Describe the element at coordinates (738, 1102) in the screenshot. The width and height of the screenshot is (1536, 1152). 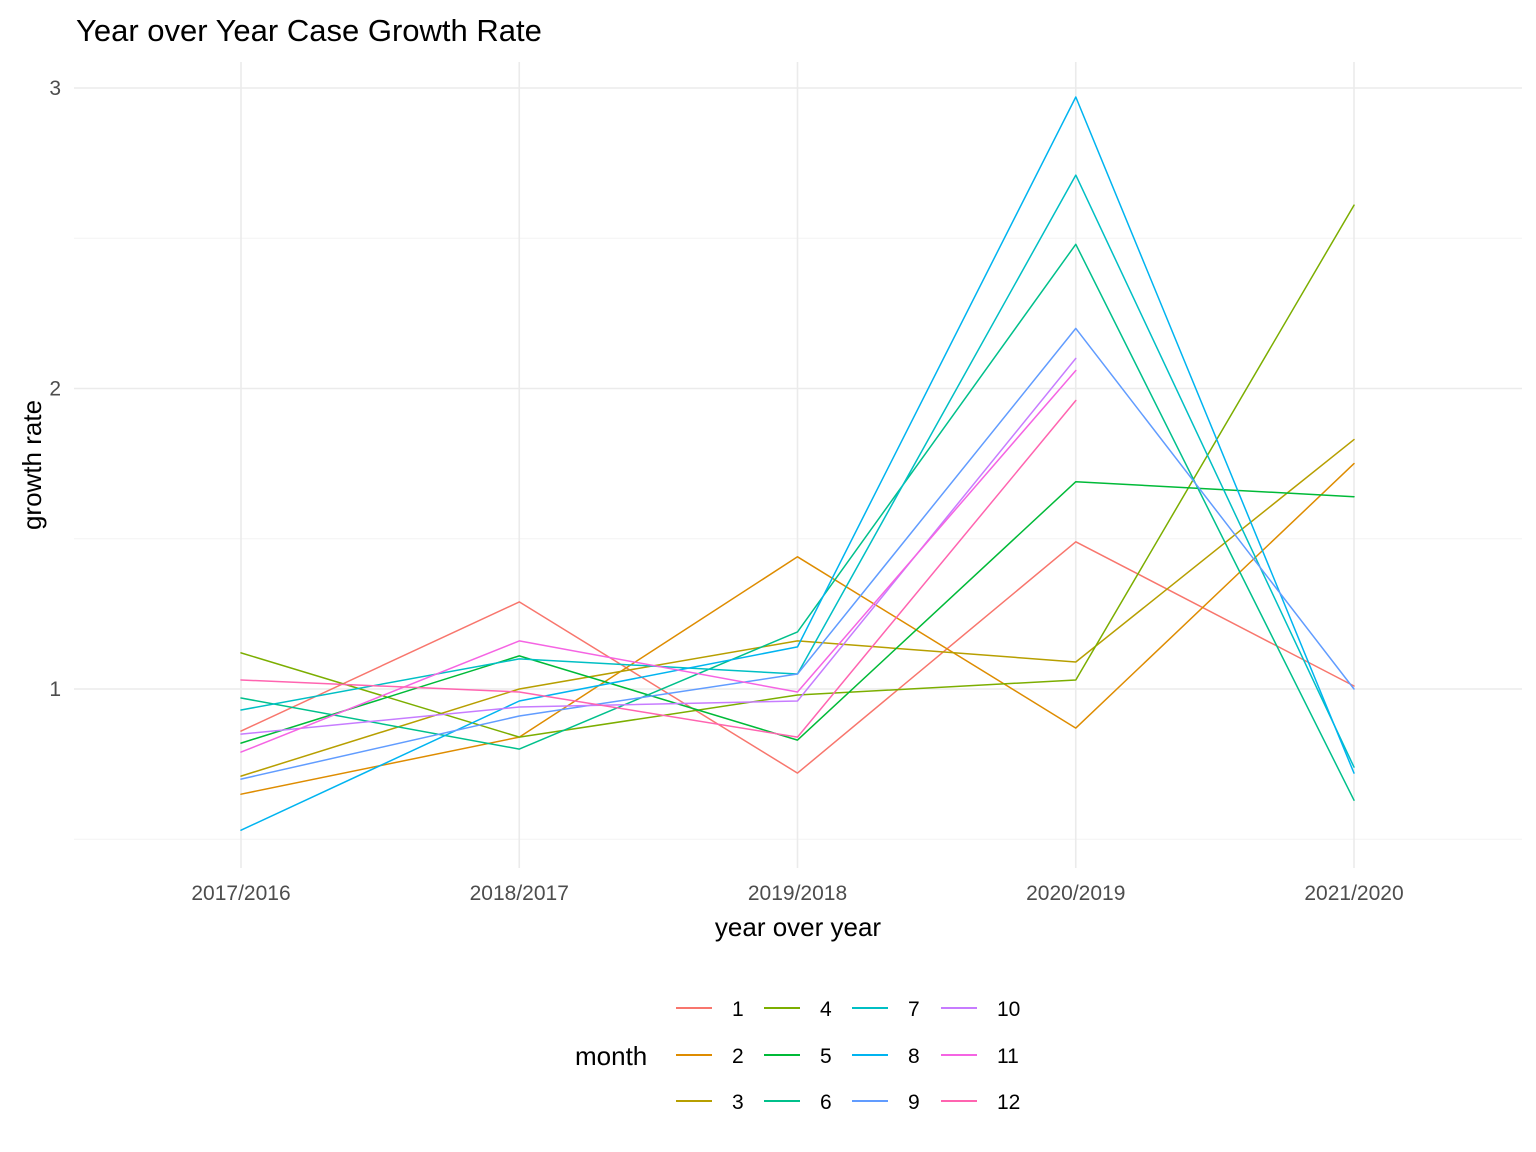
I see `legend-label-month-3: 3` at that location.